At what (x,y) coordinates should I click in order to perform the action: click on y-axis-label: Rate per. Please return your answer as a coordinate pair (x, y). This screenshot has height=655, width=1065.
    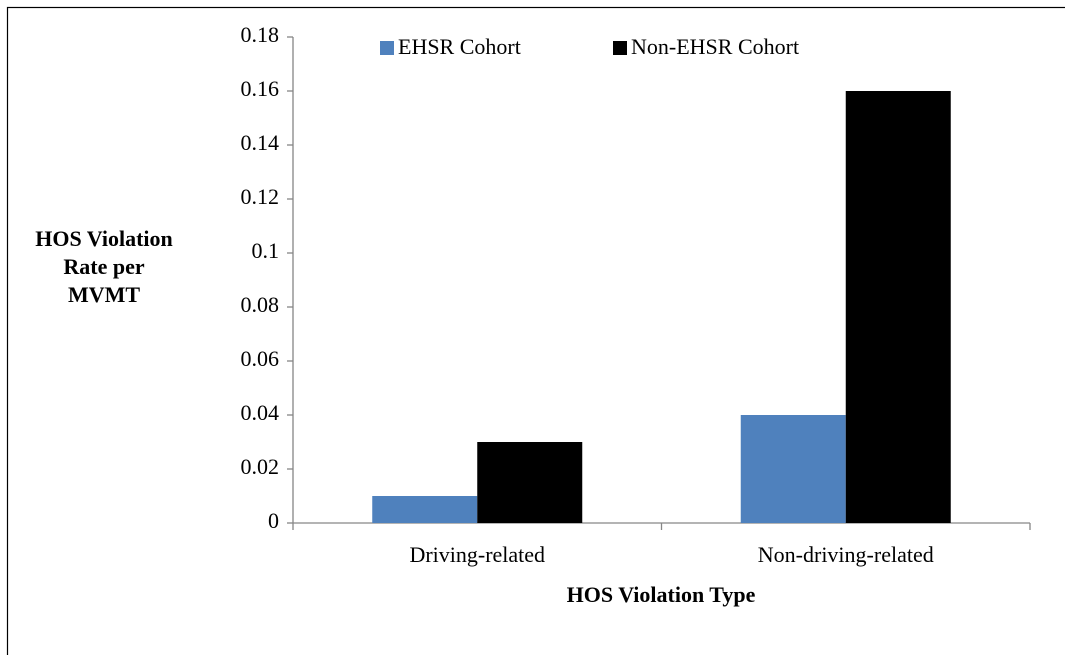
    Looking at the image, I should click on (103, 266).